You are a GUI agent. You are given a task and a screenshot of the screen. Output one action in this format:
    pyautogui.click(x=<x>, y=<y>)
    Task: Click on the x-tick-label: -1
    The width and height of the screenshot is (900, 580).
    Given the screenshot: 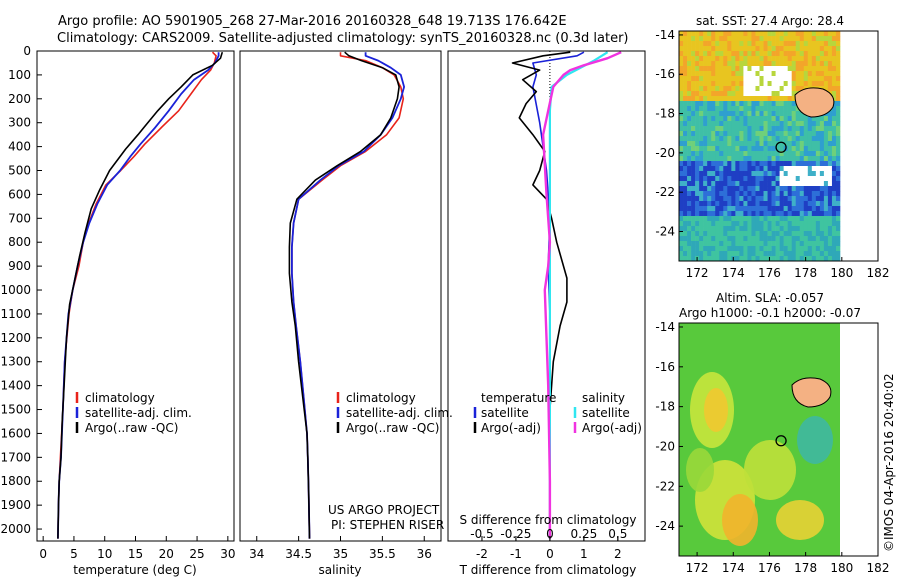 What is the action you would take?
    pyautogui.click(x=516, y=554)
    